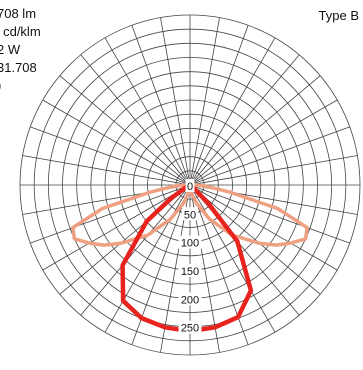  What do you see at coordinates (18, 67) in the screenshot?
I see `info-value: 31.708` at bounding box center [18, 67].